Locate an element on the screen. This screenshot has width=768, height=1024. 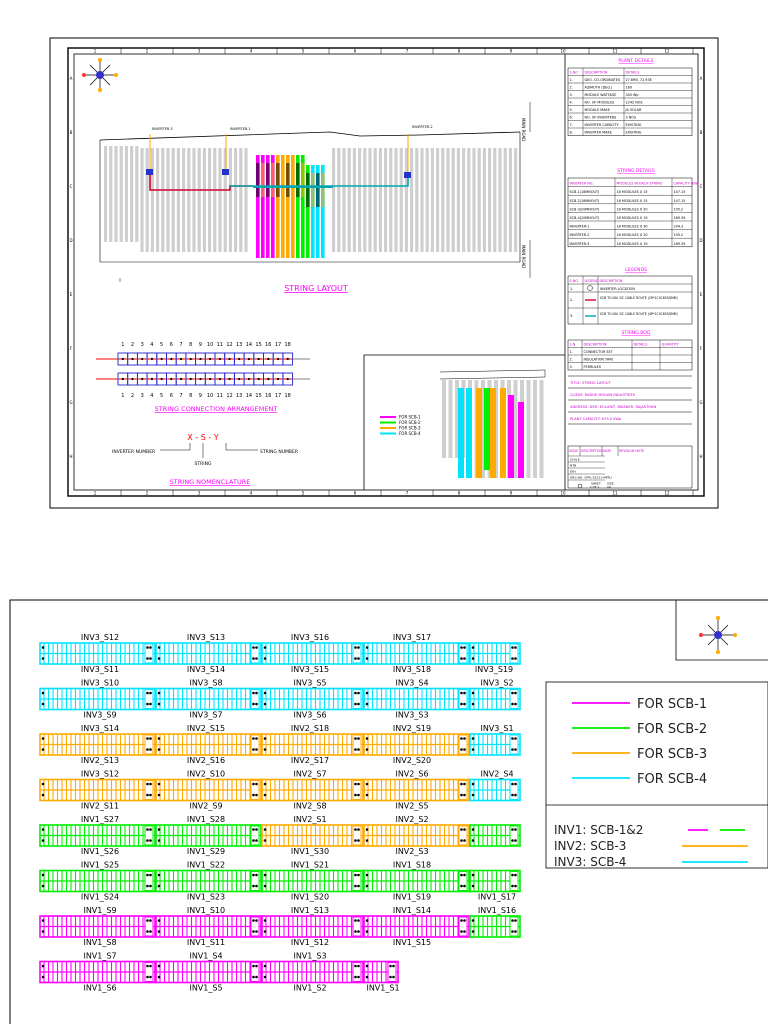
inverter-number-label: INVERTER NUMBER is located at coordinates (133, 452).